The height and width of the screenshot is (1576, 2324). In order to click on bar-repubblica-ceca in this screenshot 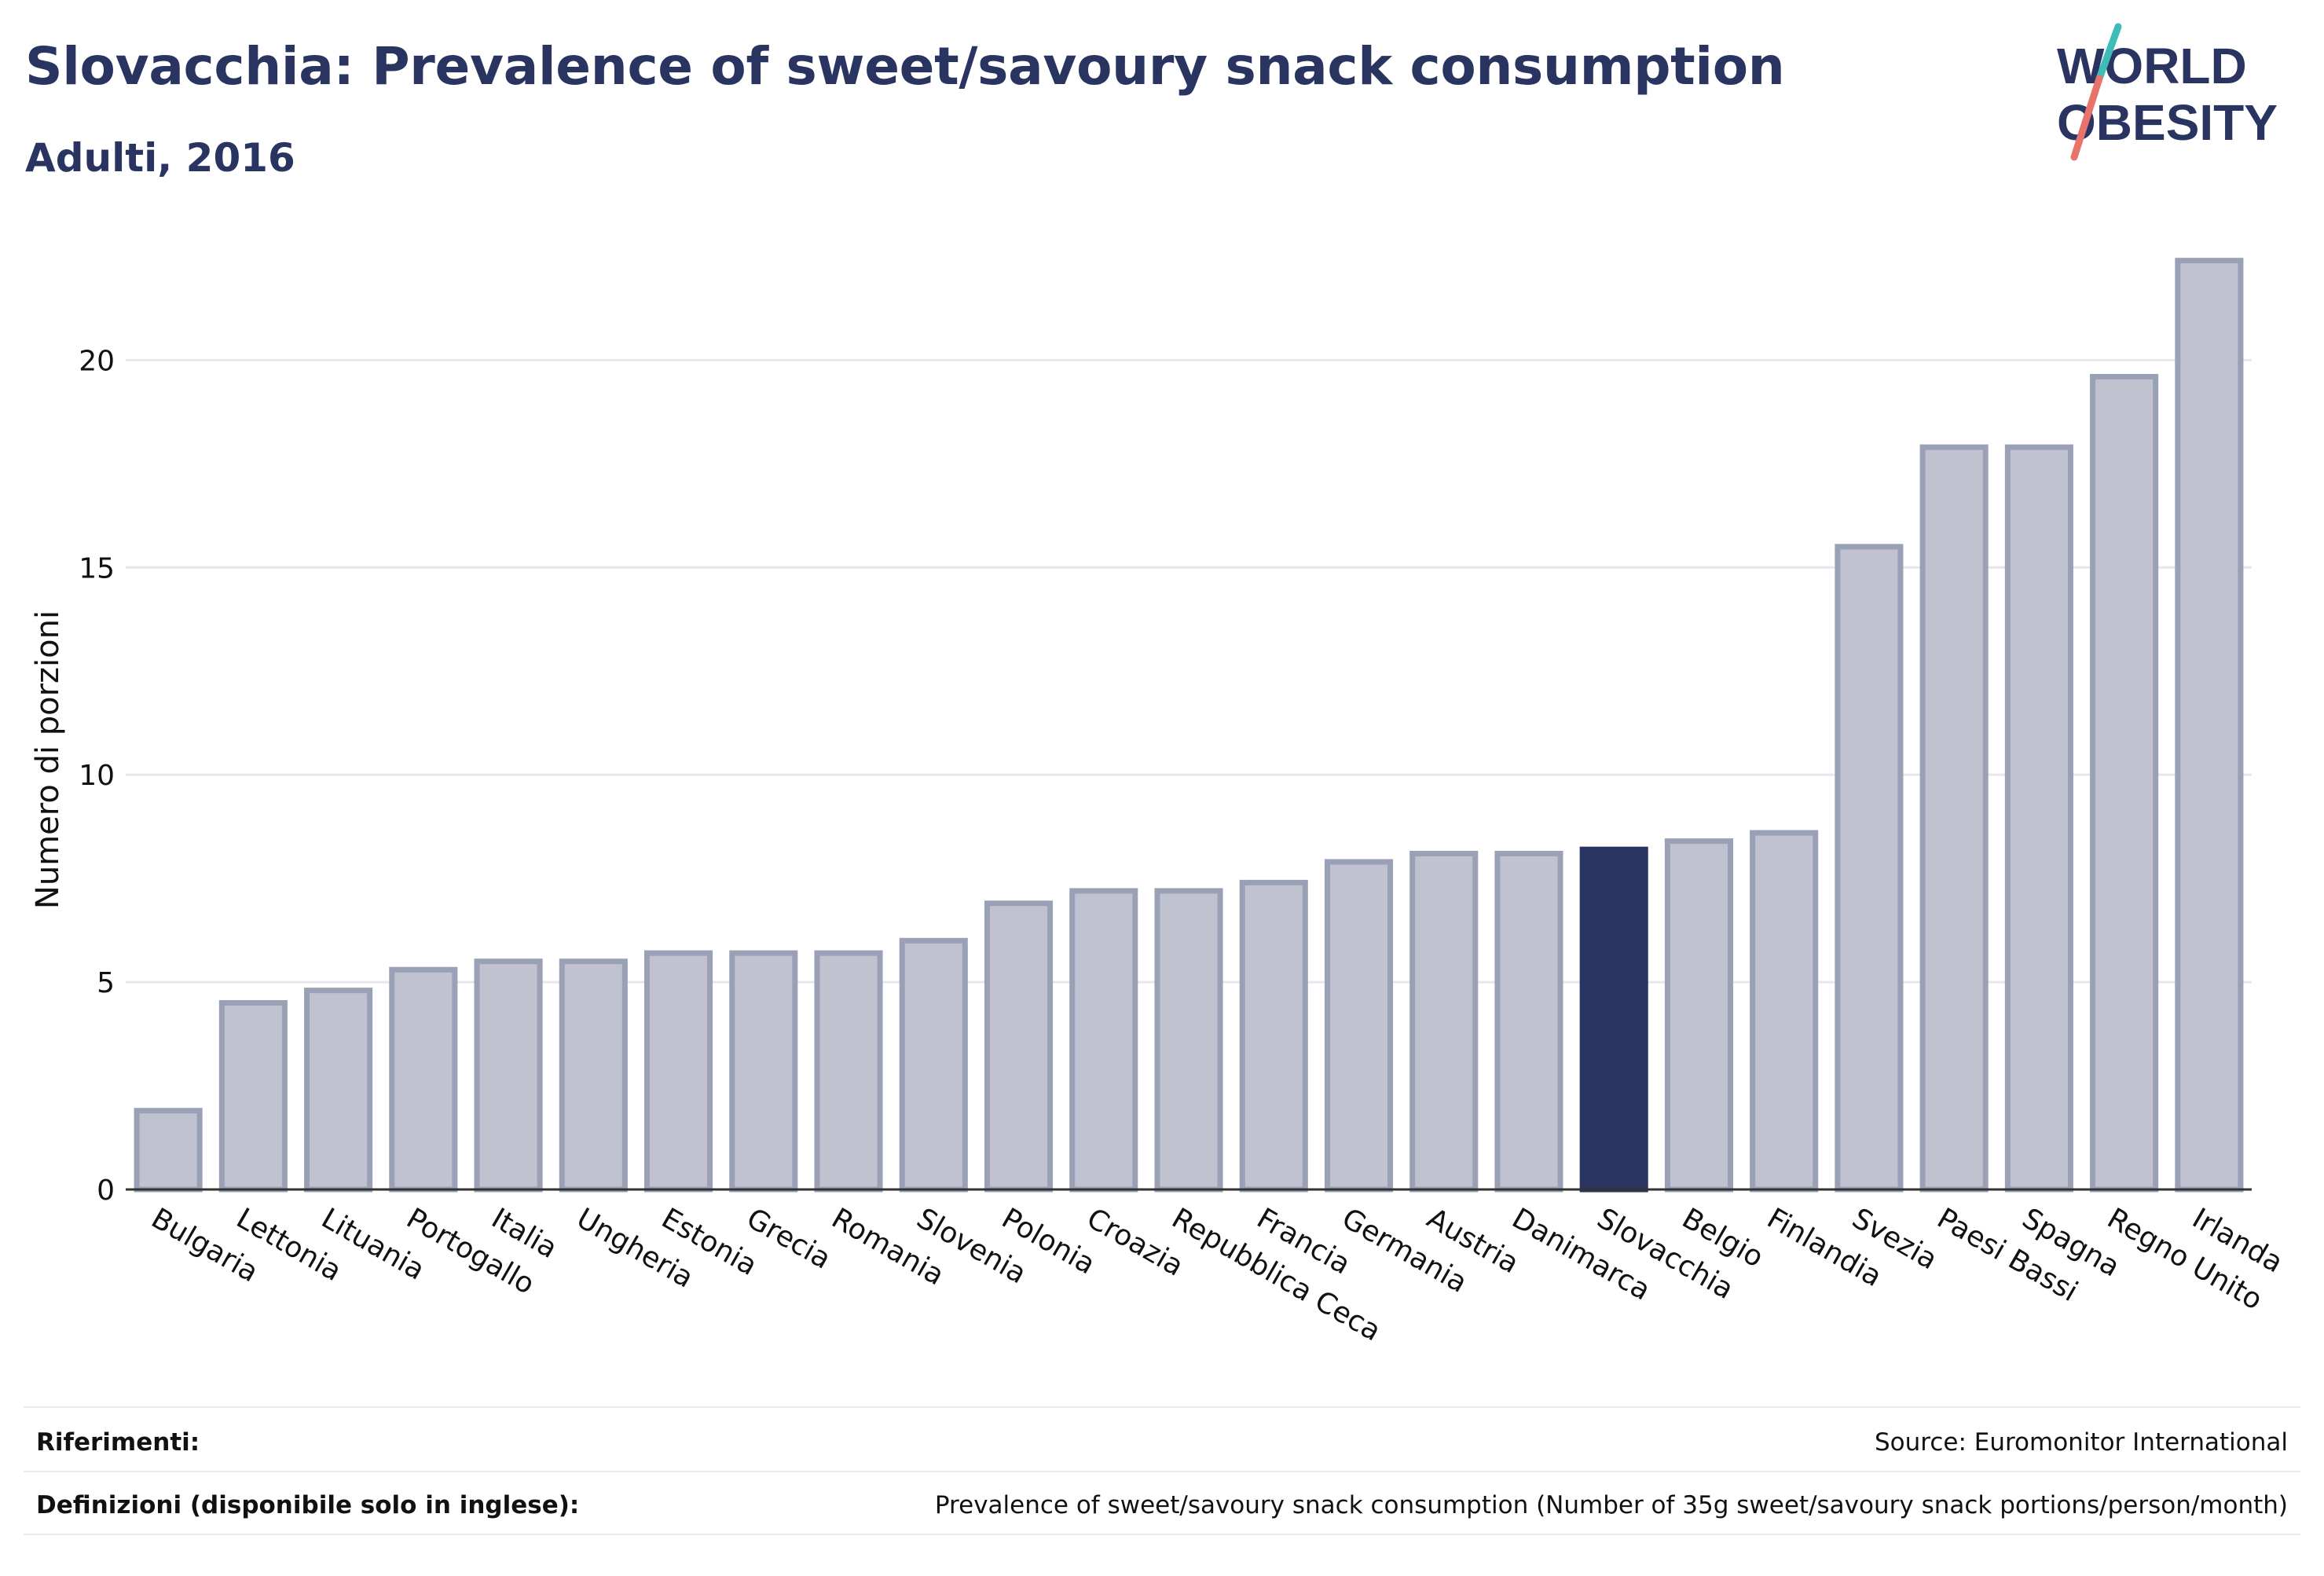, I will do `click(1188, 1040)`.